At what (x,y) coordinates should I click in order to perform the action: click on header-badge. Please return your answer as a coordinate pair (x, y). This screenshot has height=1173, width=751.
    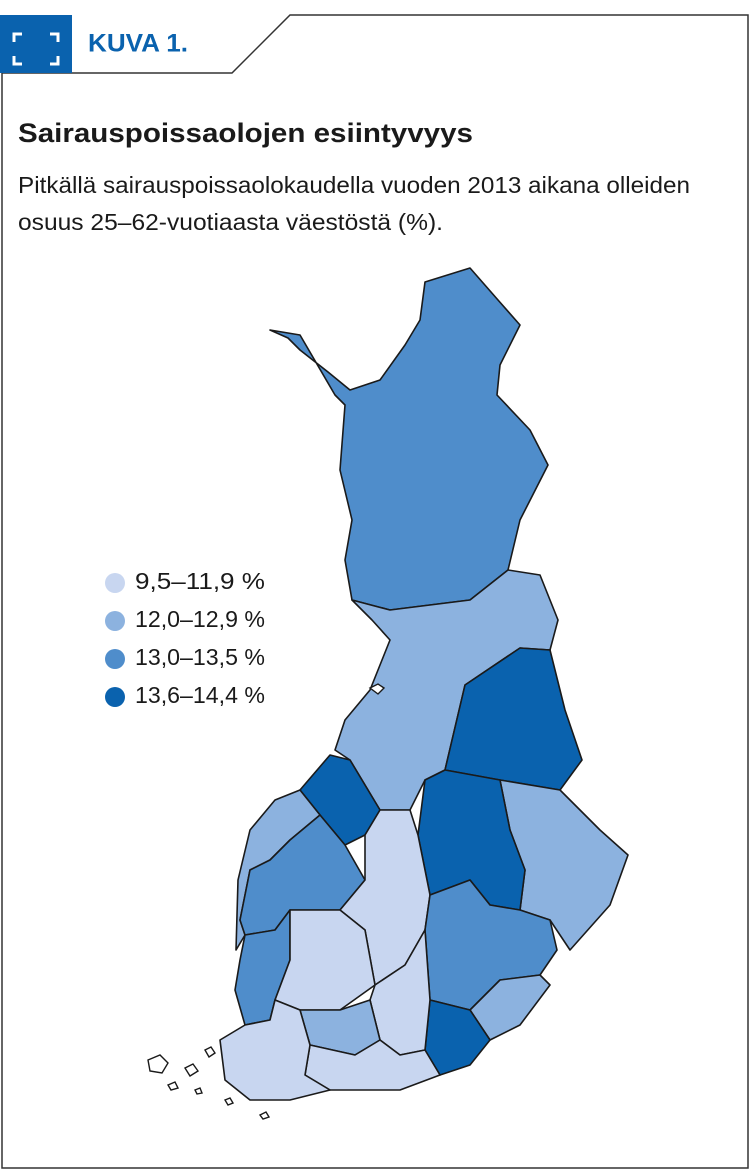
    Looking at the image, I should click on (36, 44).